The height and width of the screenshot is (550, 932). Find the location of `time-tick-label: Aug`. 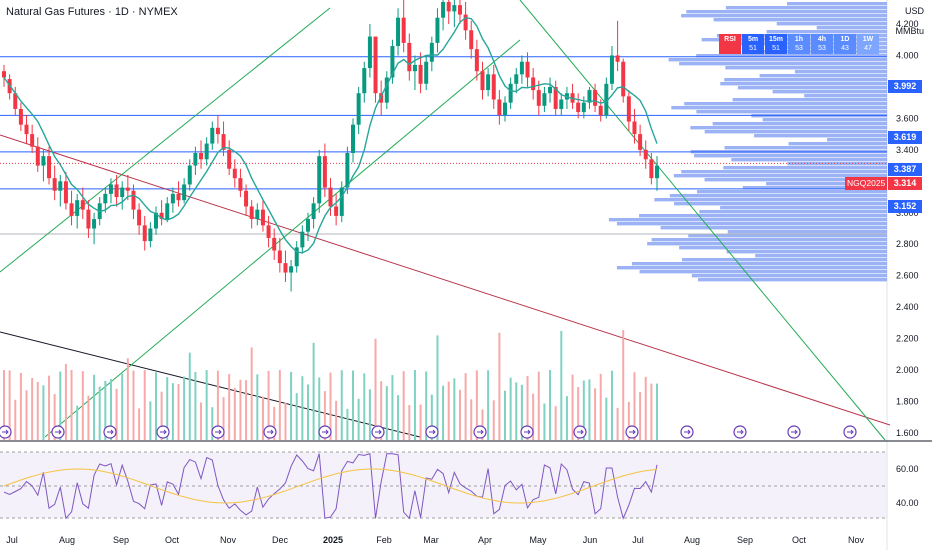

time-tick-label: Aug is located at coordinates (692, 540).